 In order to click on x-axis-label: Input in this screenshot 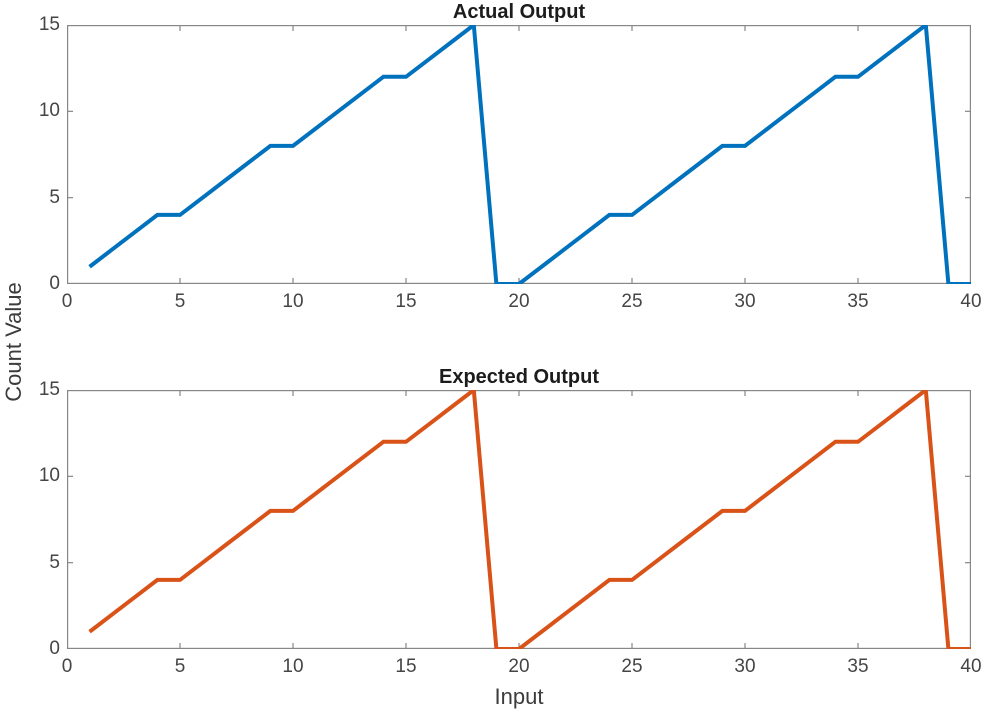, I will do `click(519, 696)`.